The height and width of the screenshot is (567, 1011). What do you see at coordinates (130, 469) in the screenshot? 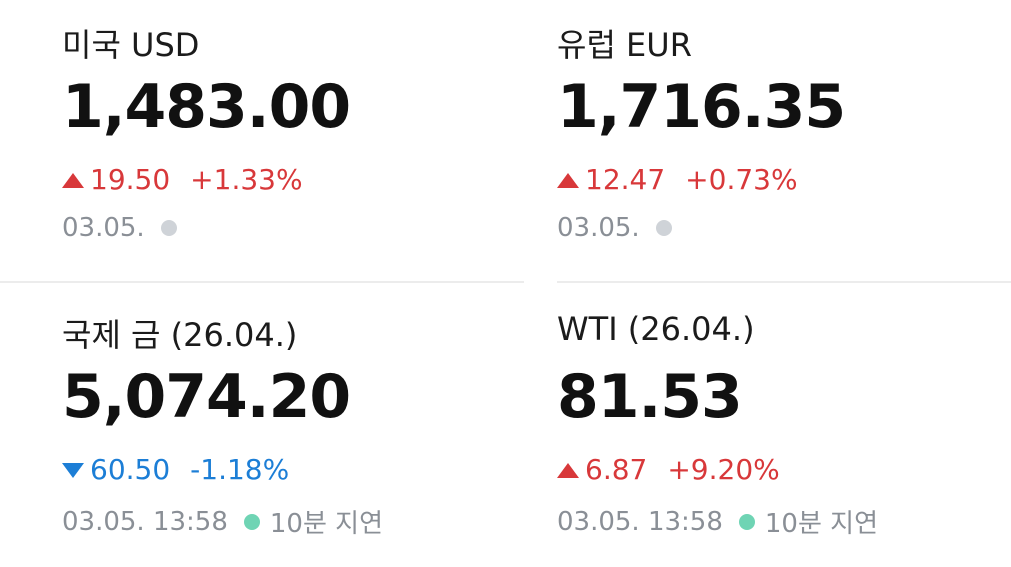
I see `change-value: 60.50` at bounding box center [130, 469].